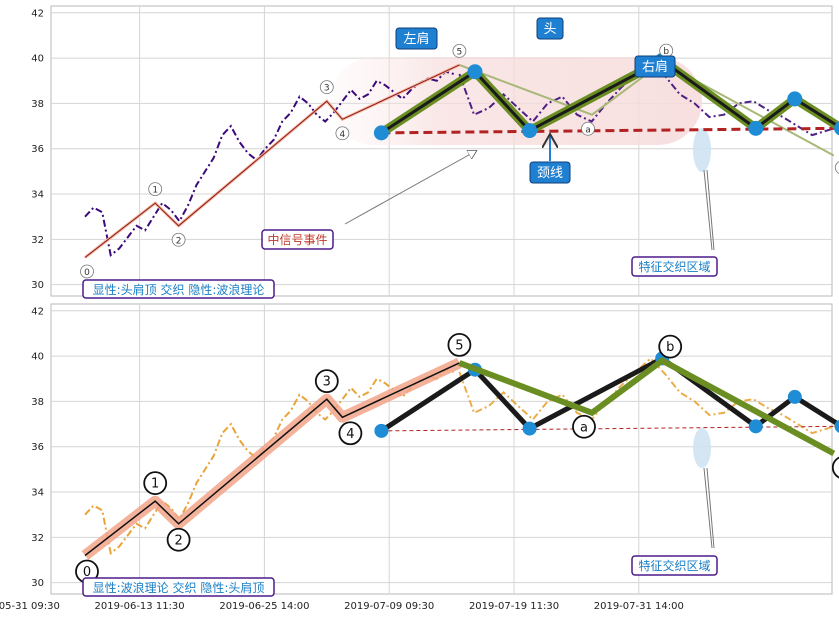 The height and width of the screenshot is (617, 839). What do you see at coordinates (674, 565) in the screenshot?
I see `feature-zone-label-bottom: 特征交织区域` at bounding box center [674, 565].